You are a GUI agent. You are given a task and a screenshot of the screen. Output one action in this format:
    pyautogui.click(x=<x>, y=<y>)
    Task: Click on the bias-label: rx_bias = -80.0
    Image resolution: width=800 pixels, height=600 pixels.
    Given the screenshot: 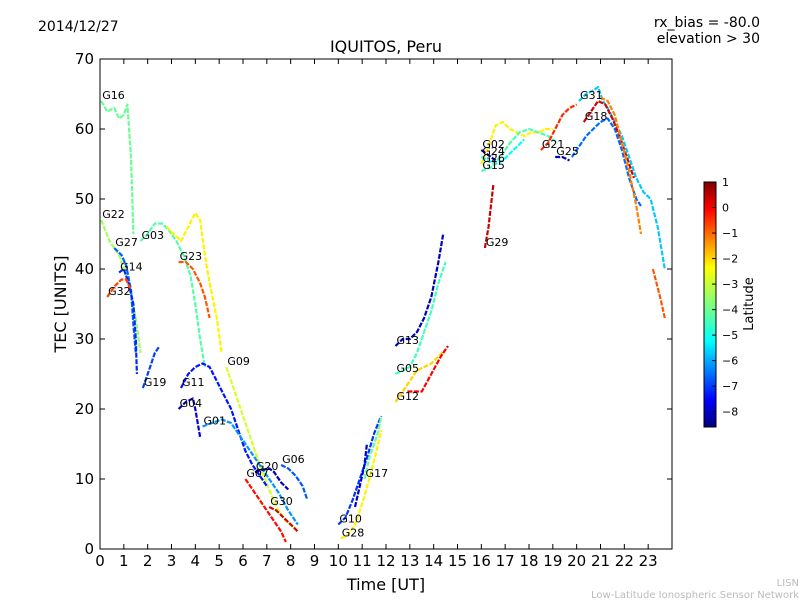 What is the action you would take?
    pyautogui.click(x=707, y=23)
    